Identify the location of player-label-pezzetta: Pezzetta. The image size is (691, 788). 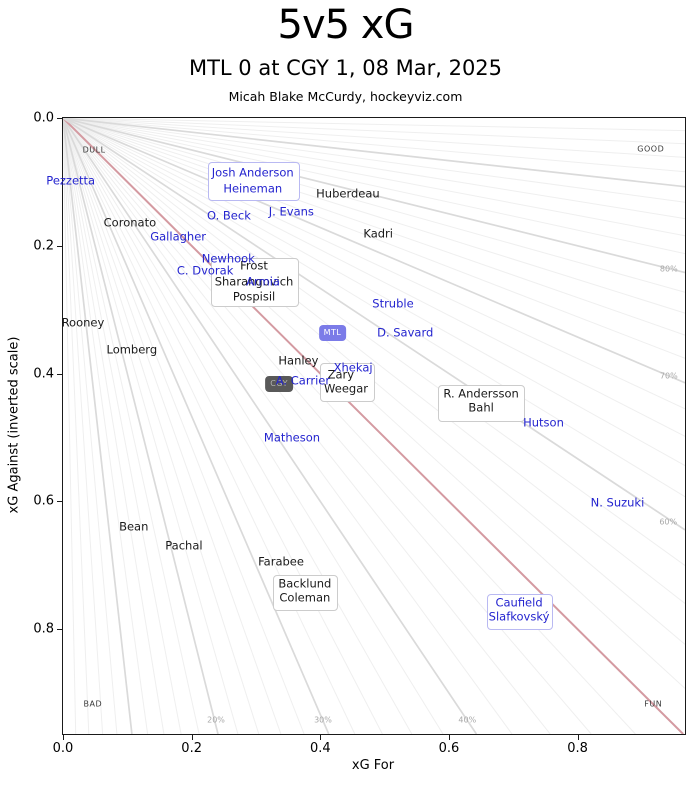
(71, 180).